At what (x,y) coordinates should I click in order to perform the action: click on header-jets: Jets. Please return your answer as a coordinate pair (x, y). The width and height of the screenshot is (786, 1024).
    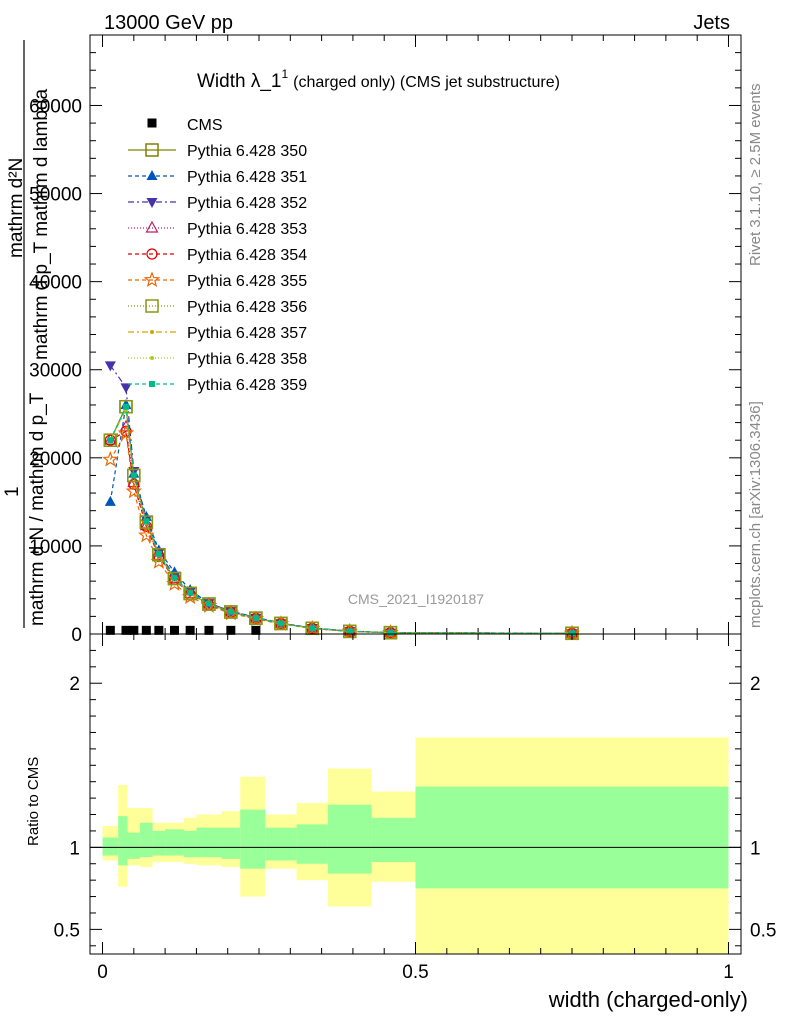
    Looking at the image, I should click on (711, 23).